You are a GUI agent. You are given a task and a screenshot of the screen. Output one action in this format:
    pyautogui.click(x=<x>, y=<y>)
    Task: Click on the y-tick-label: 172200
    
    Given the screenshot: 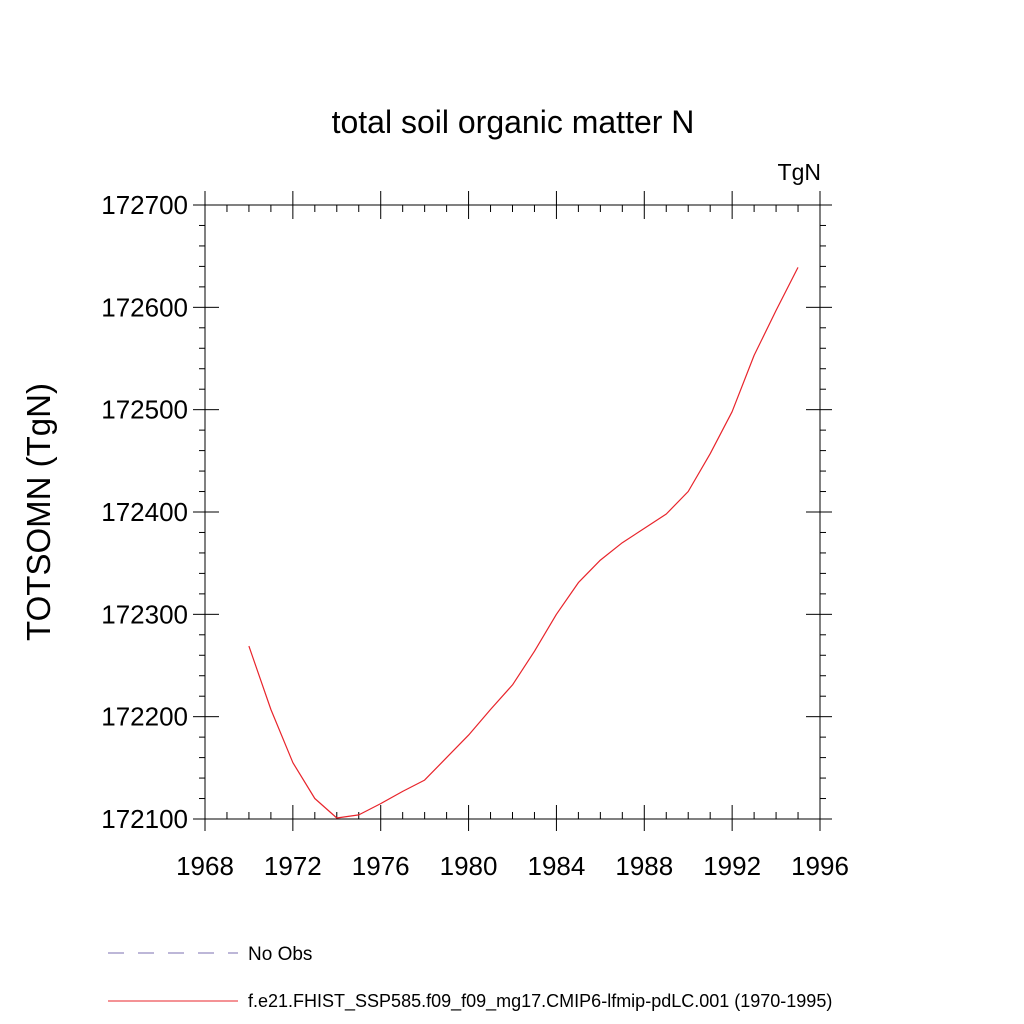 What is the action you would take?
    pyautogui.click(x=144, y=717)
    